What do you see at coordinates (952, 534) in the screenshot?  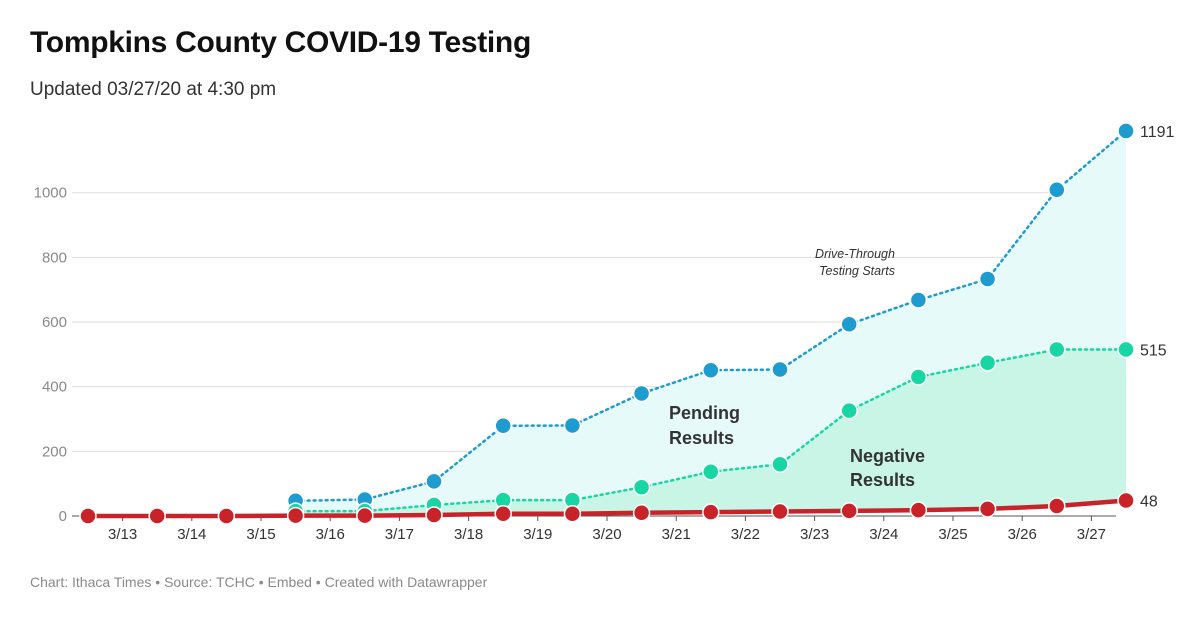 I see `x-tick-label: 3/25` at bounding box center [952, 534].